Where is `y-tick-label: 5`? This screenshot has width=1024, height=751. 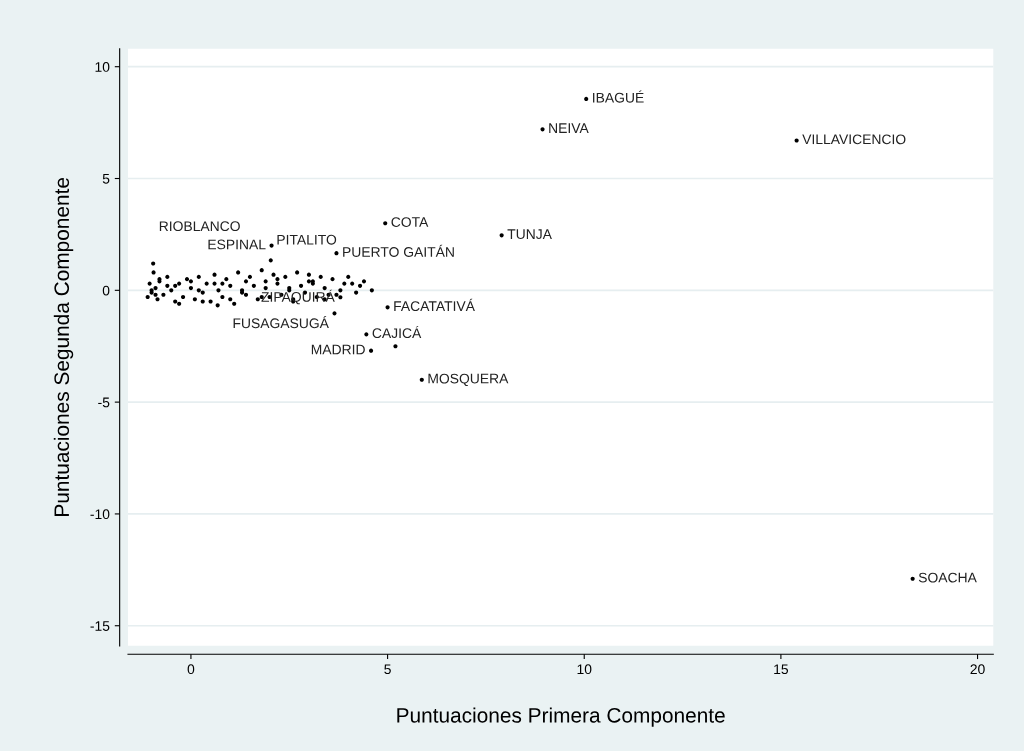 y-tick-label: 5 is located at coordinates (106, 178).